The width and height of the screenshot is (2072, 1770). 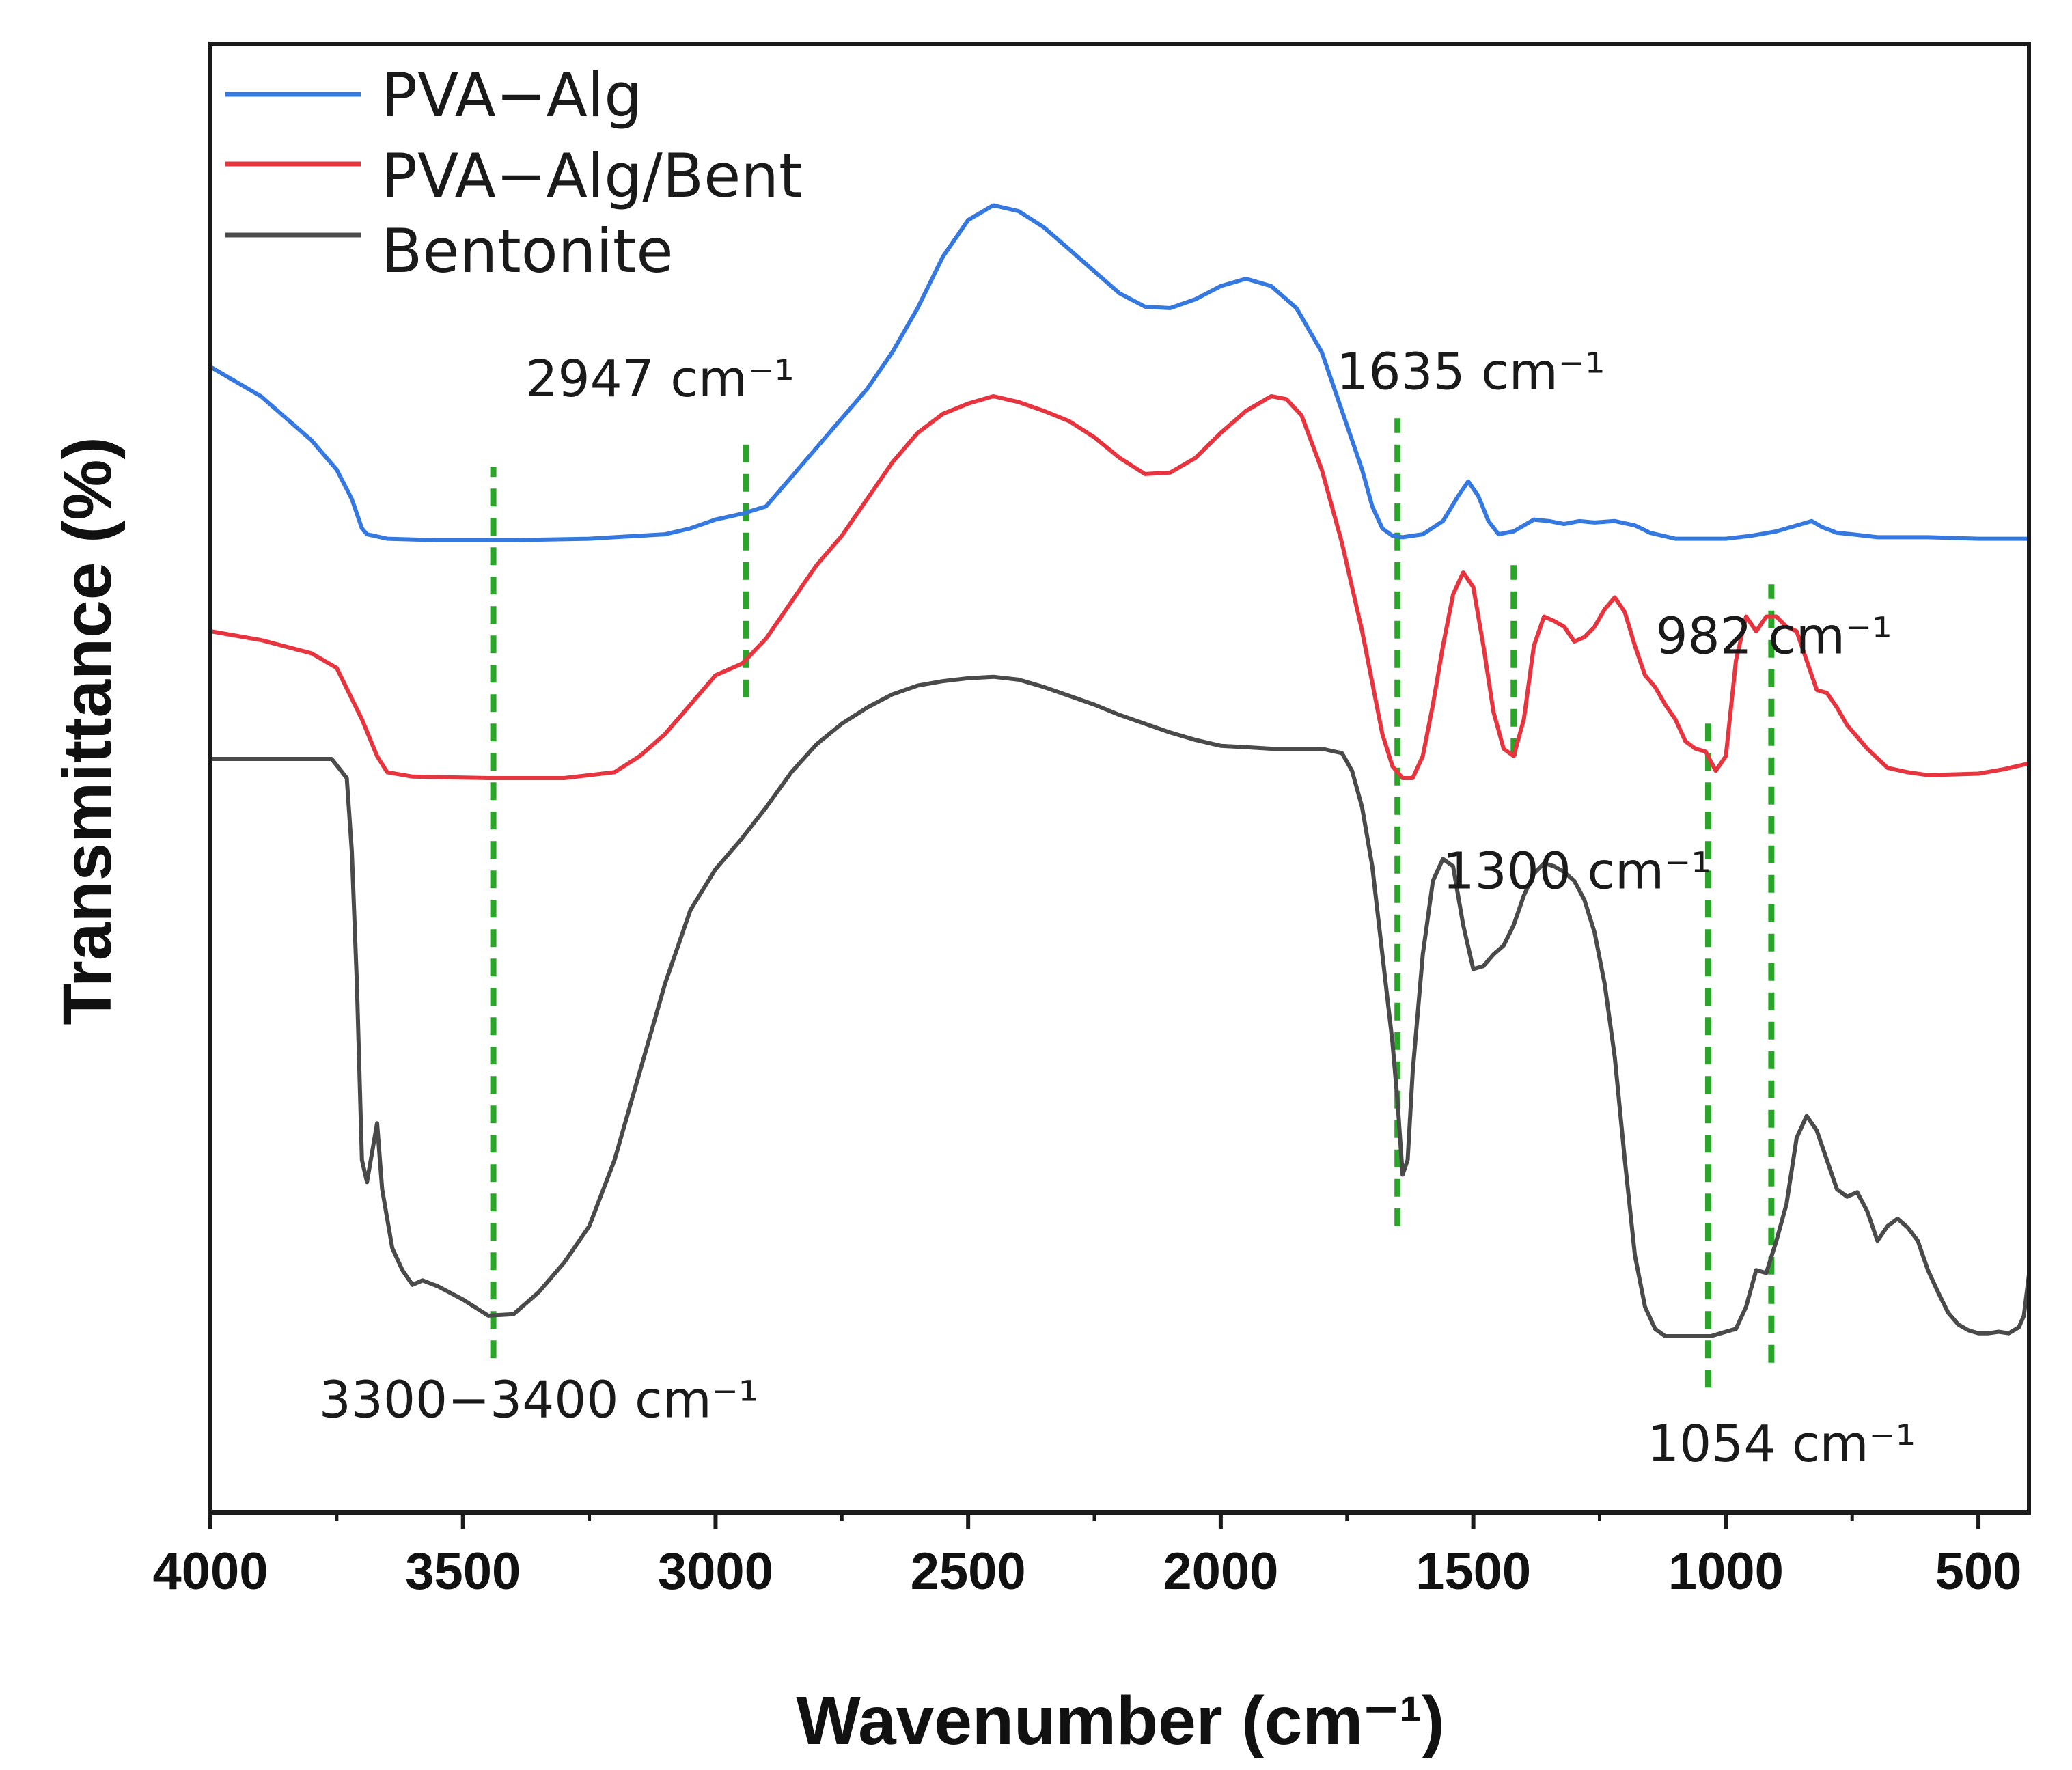 I want to click on annotation-2947-cm: 2947 cm⁻¹, so click(x=659, y=380).